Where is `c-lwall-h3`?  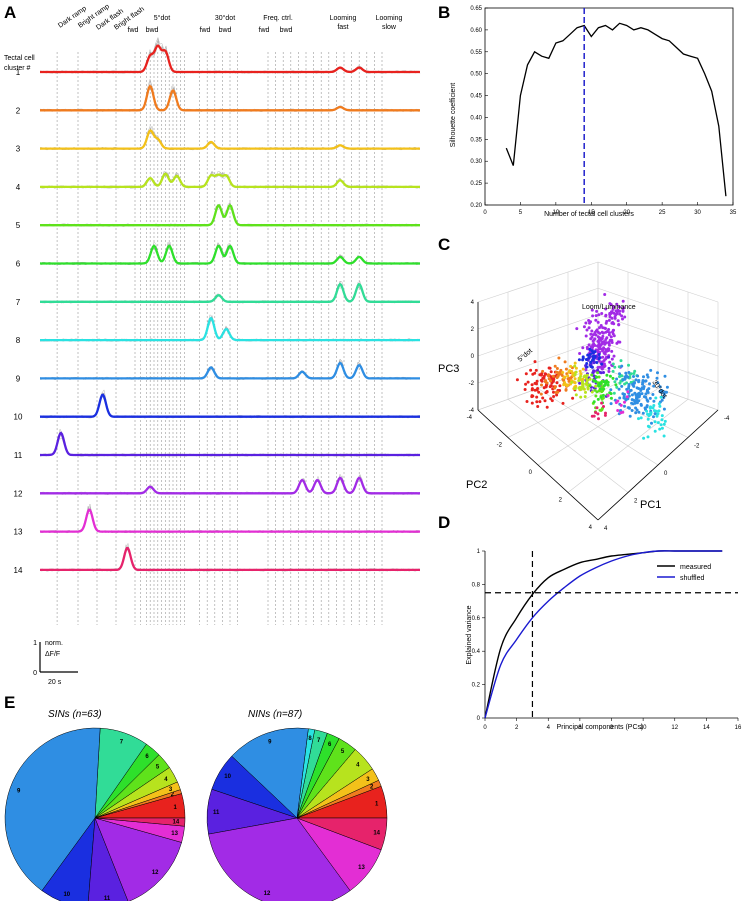 c-lwall-h3 is located at coordinates (538, 308).